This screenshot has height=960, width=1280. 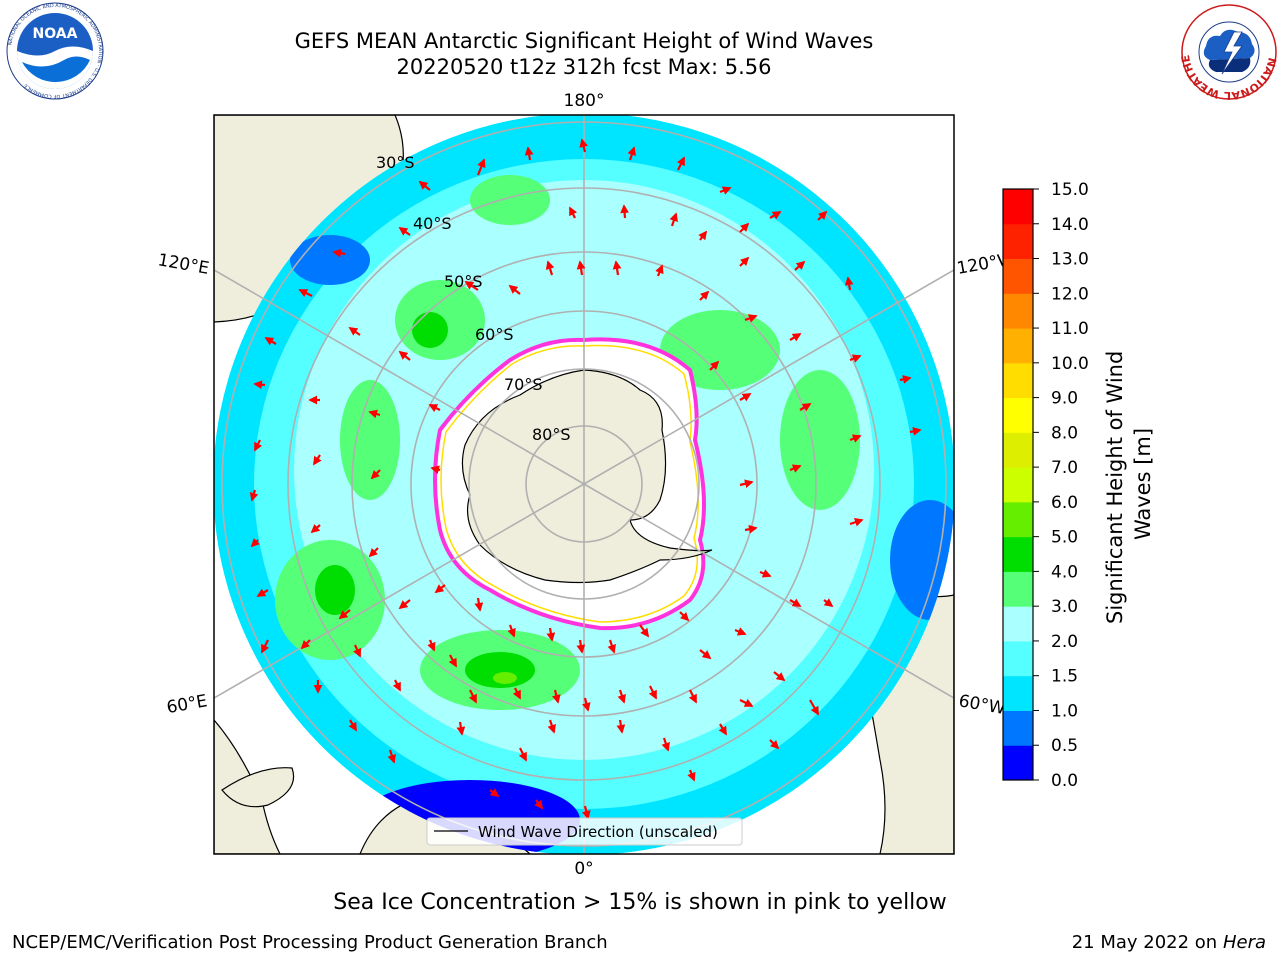 I want to click on run-date-text: 21 May 2022 on, so click(x=1144, y=942).